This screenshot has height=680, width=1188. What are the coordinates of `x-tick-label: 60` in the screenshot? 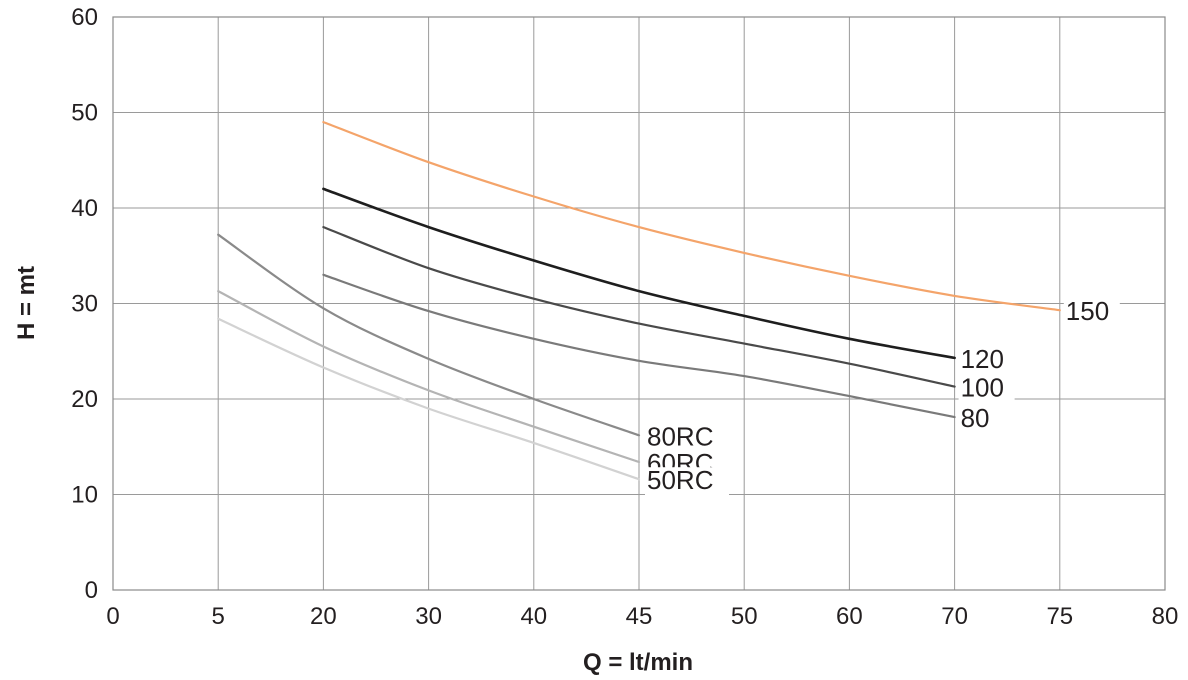 It's located at (849, 616).